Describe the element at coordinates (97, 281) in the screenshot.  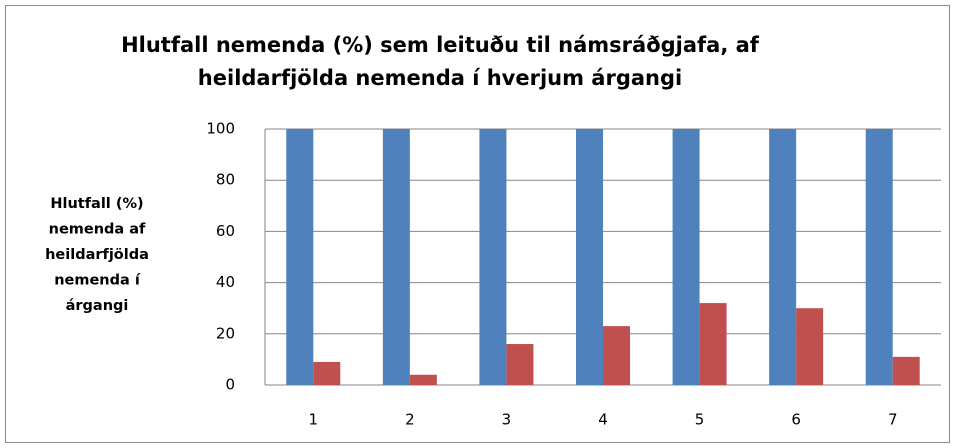
I see `y-axis-label: nemenda í` at that location.